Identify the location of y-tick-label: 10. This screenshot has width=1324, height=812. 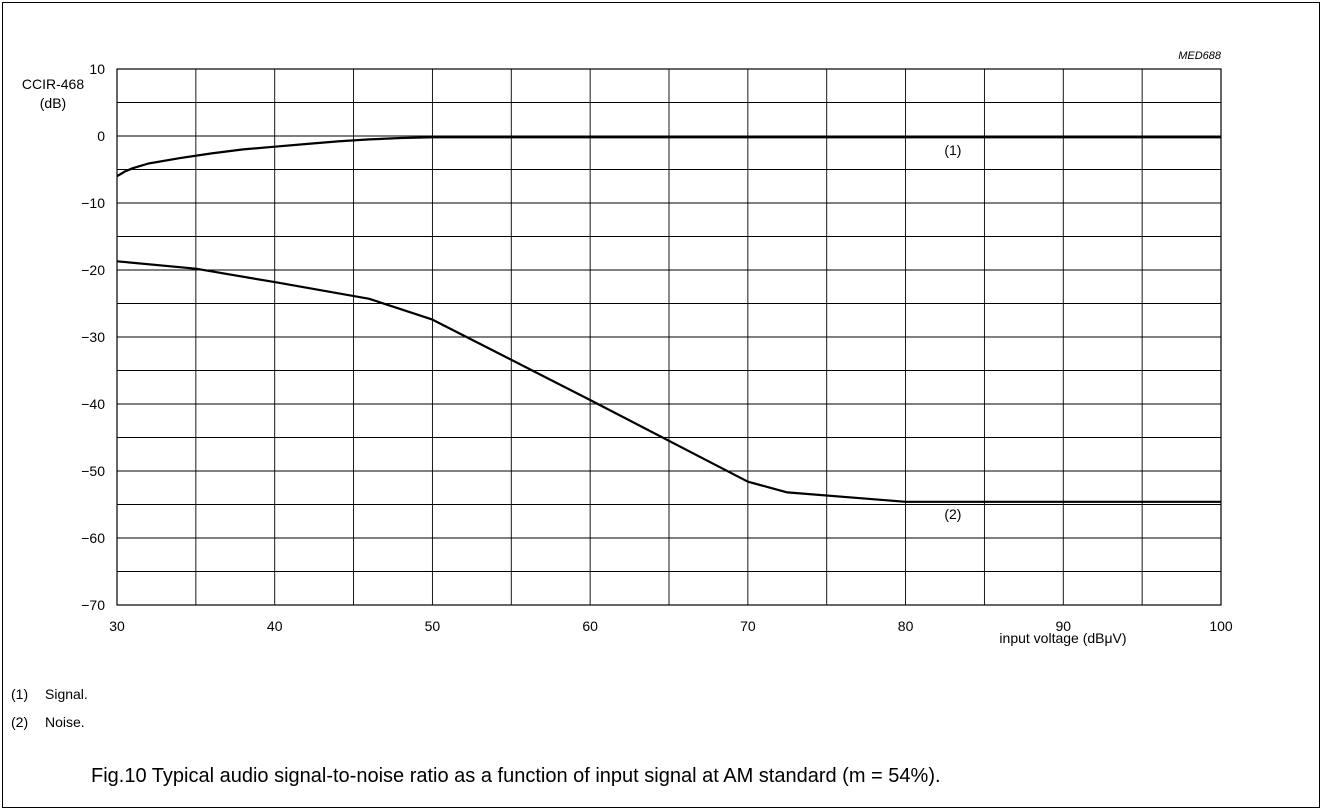
(97, 69).